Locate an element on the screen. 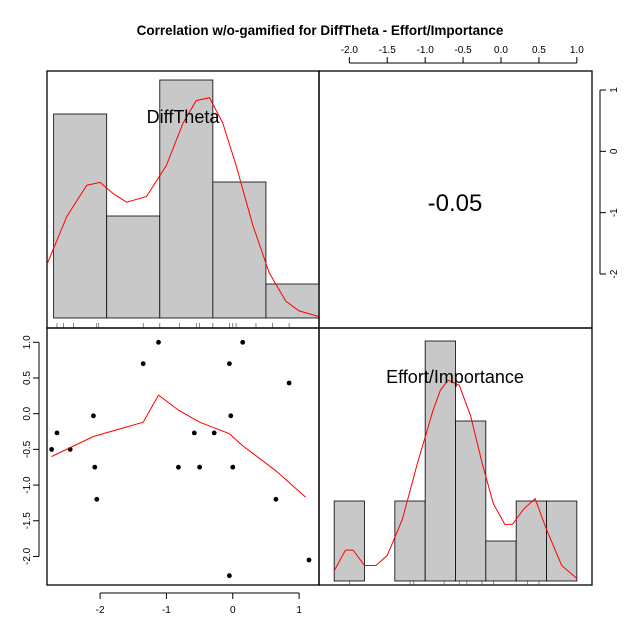 Image resolution: width=640 pixels, height=640 pixels. left-axis-tick-label: 1.0 is located at coordinates (27, 342).